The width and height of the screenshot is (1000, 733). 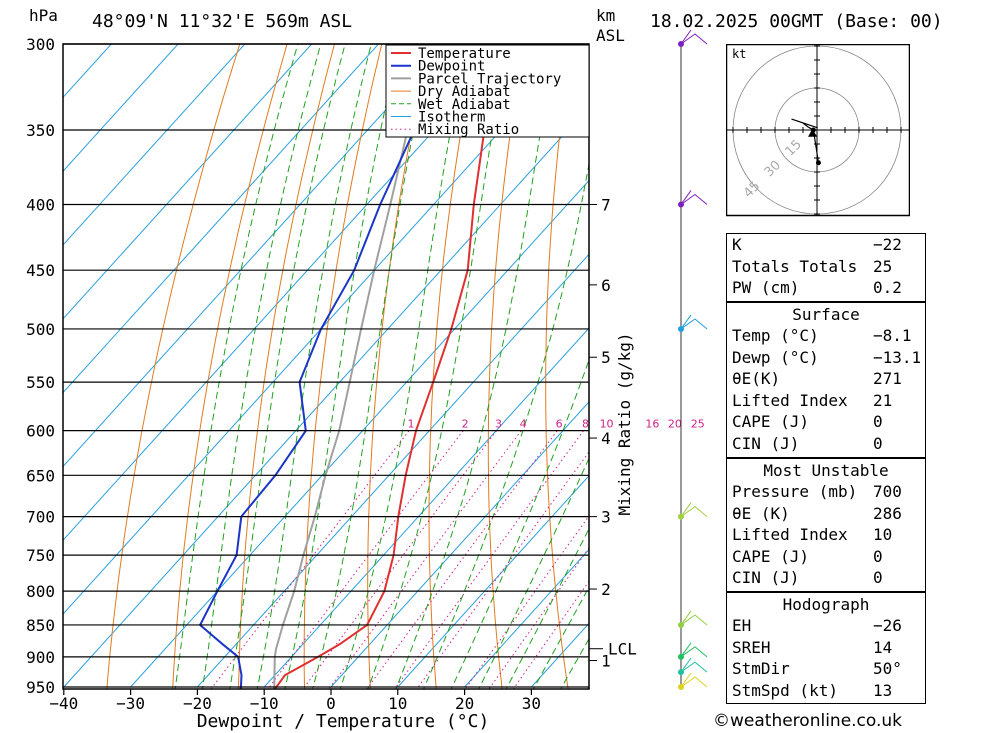 I want to click on legend-entry: Parcel Trajectory, so click(x=489, y=79).